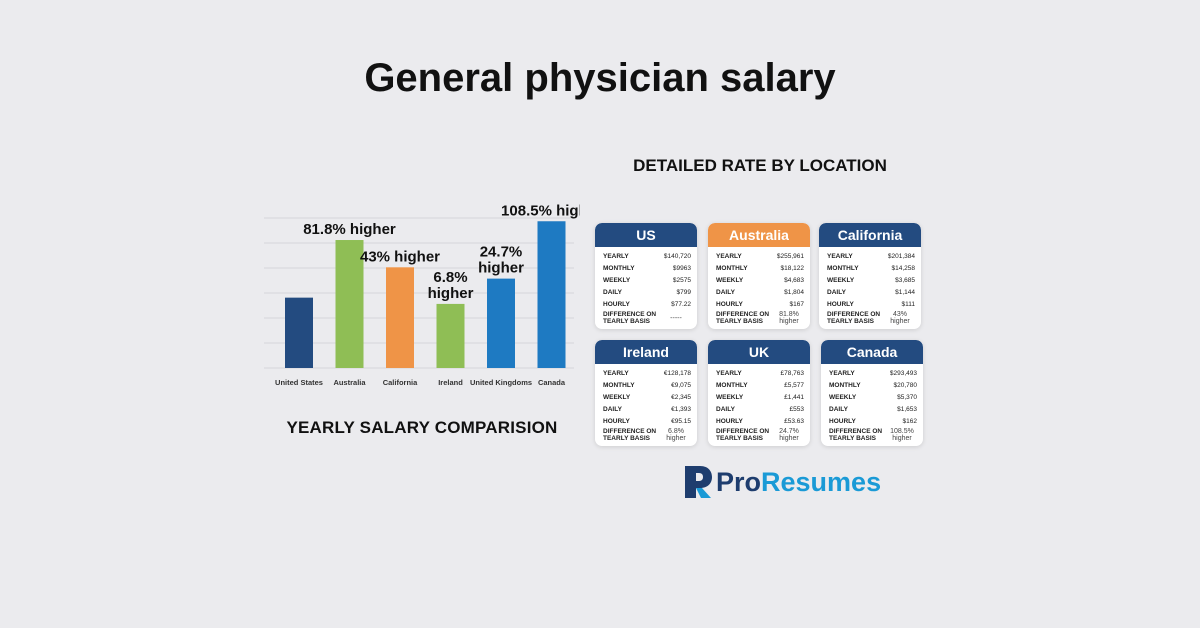 This screenshot has width=1200, height=628. I want to click on rate-row-value: $20,780, so click(905, 385).